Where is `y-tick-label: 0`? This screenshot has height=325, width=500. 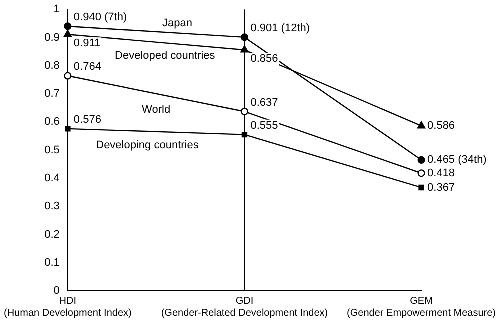 y-tick-label: 0 is located at coordinates (57, 291).